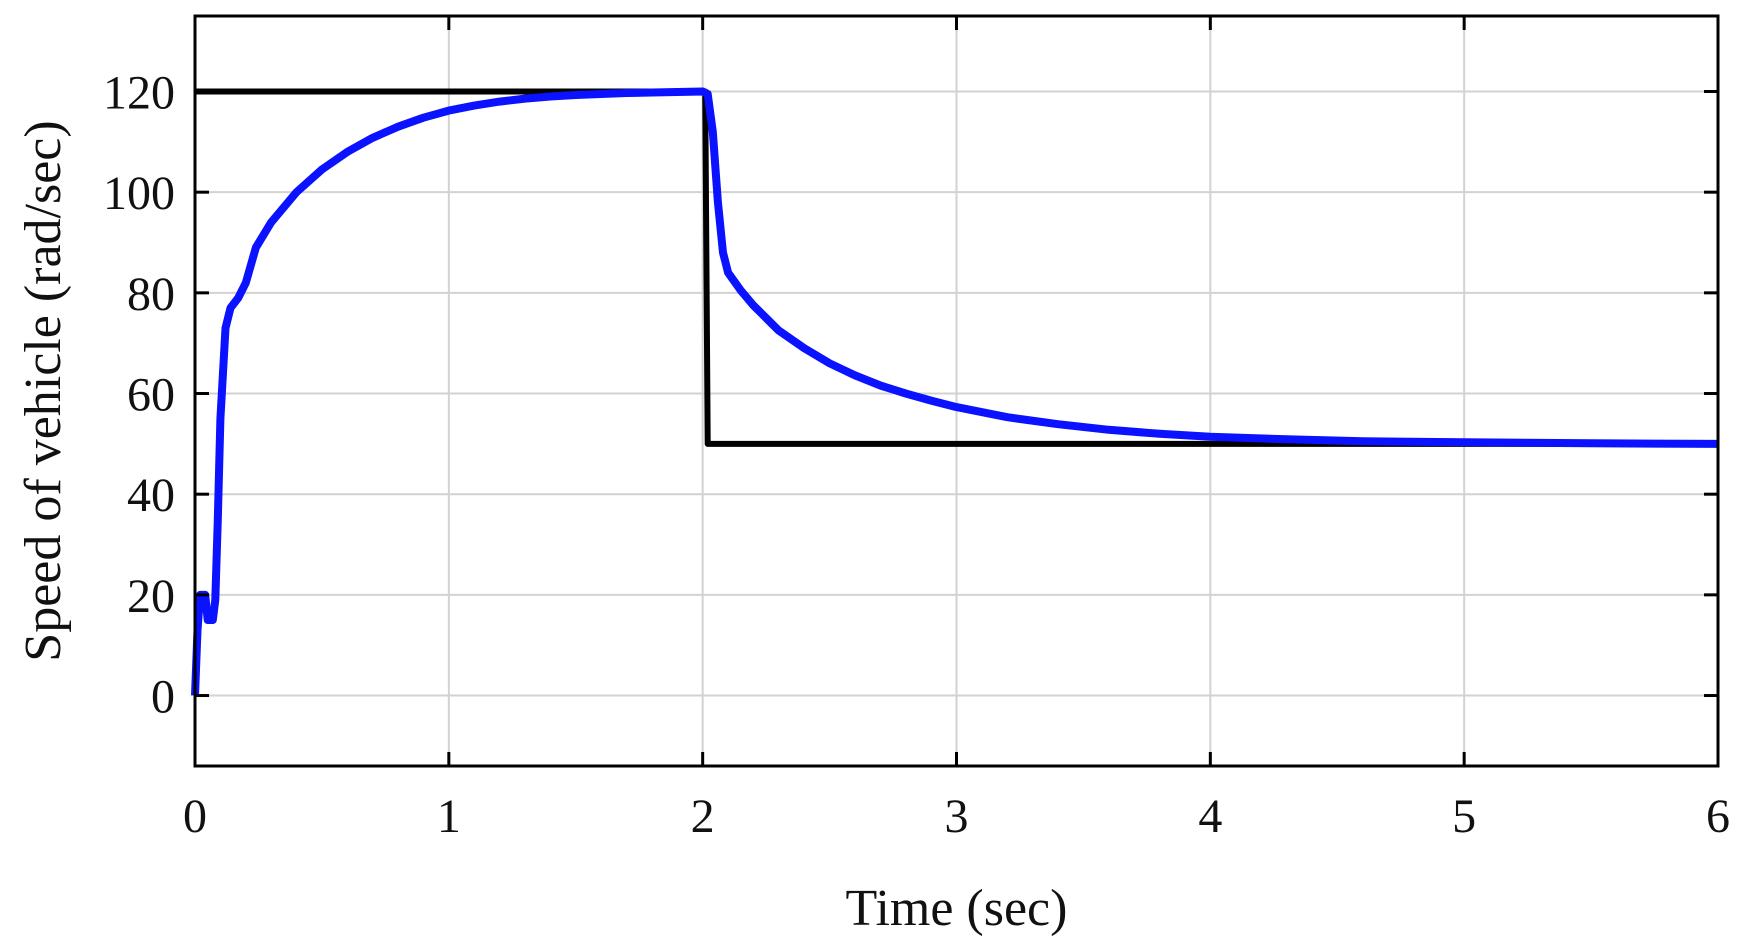  What do you see at coordinates (1210, 816) in the screenshot?
I see `x-tick-label: 4` at bounding box center [1210, 816].